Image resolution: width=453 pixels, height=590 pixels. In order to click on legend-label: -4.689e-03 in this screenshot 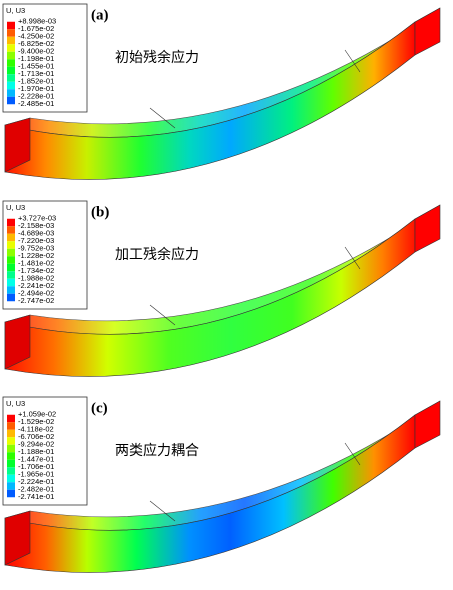, I will do `click(36, 233)`.